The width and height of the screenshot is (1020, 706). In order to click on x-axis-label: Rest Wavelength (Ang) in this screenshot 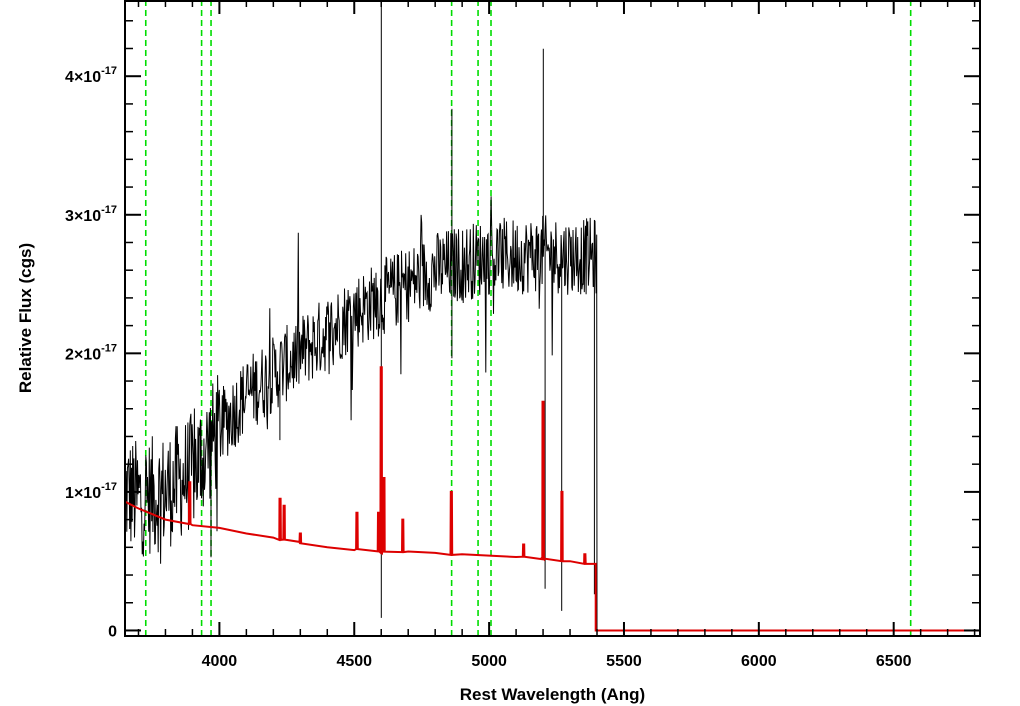, I will do `click(552, 694)`.